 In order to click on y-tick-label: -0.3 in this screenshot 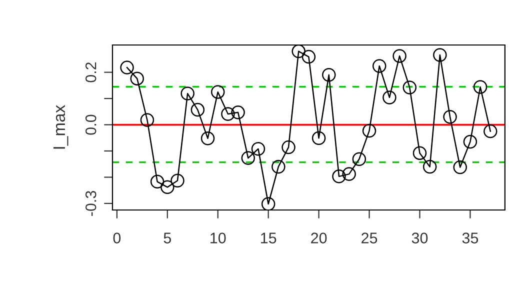, I will do `click(90, 203)`.